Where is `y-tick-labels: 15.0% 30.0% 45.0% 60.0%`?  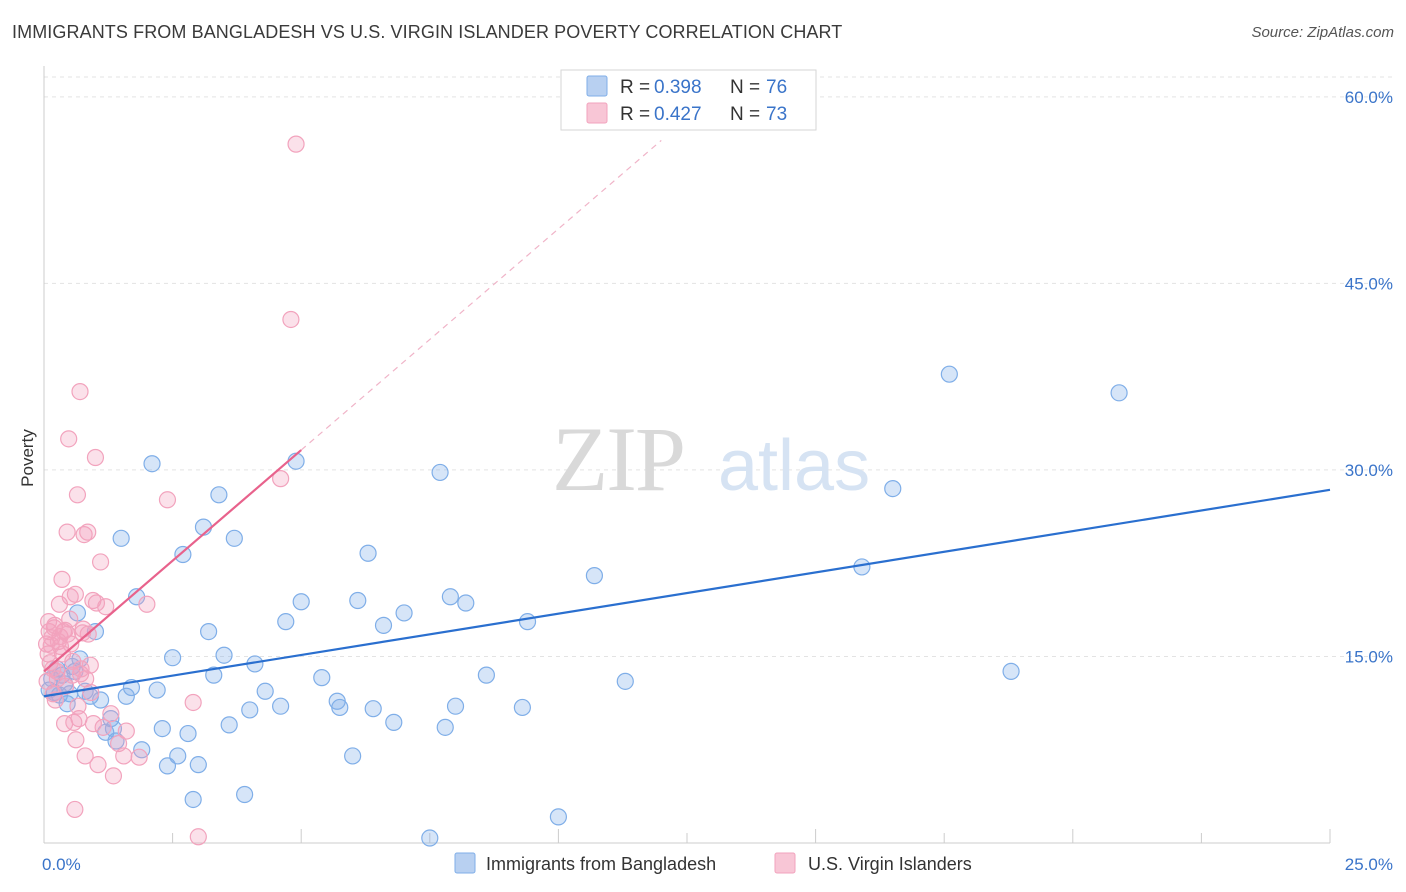
y-tick-labels: 15.0% 30.0% 45.0% 60.0% is located at coordinates (1369, 377).